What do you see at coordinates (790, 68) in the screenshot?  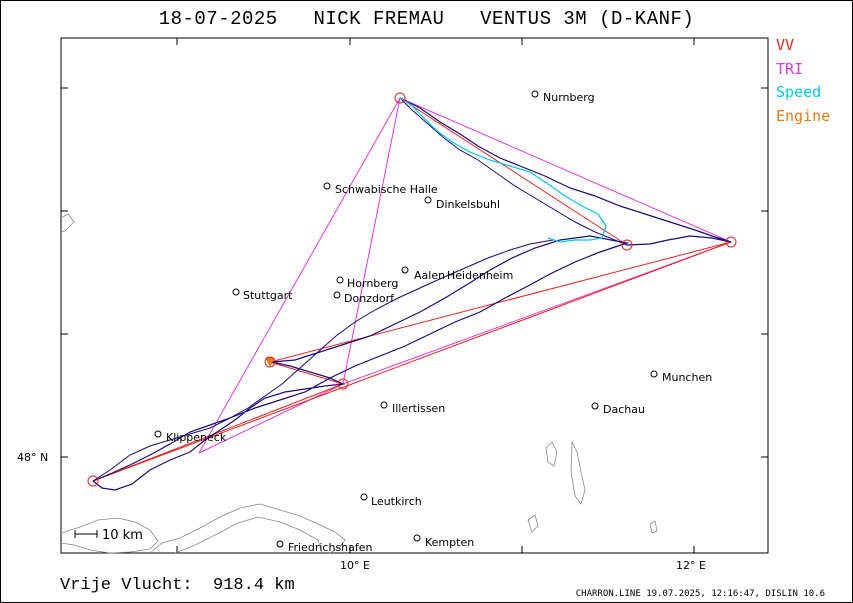 I see `legend-tri: TRI` at bounding box center [790, 68].